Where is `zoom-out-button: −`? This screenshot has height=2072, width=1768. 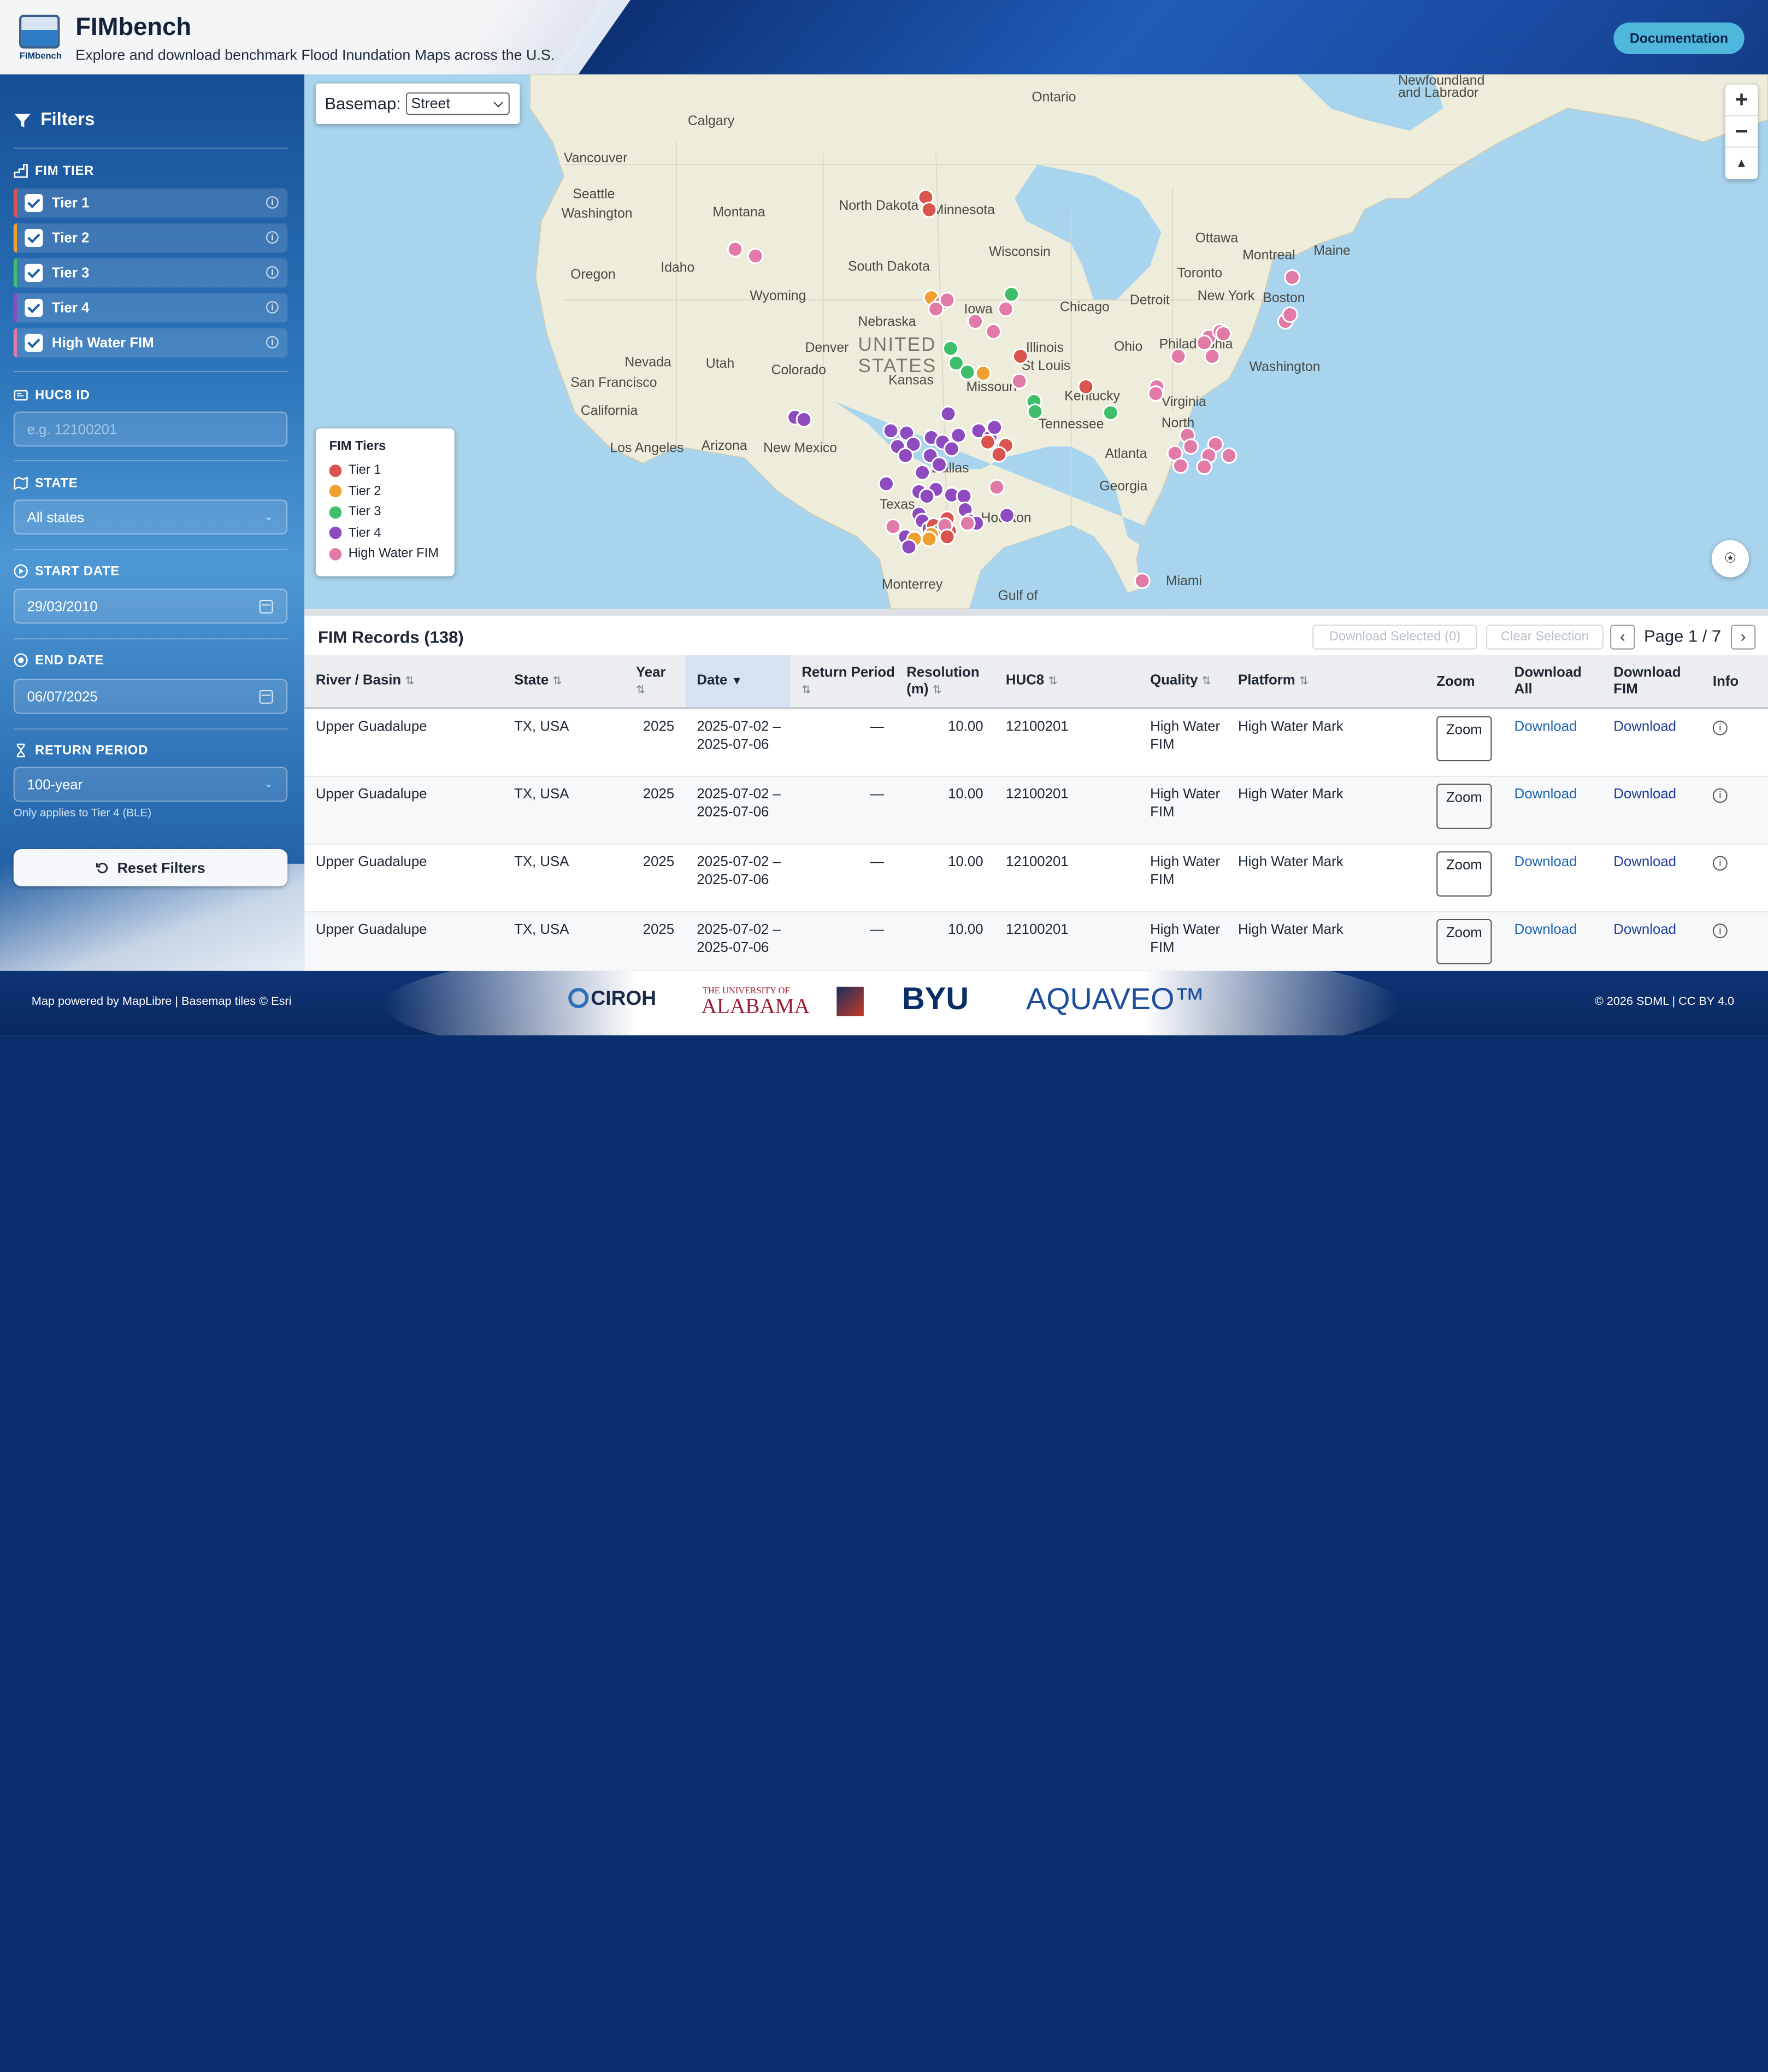 zoom-out-button: − is located at coordinates (1741, 132).